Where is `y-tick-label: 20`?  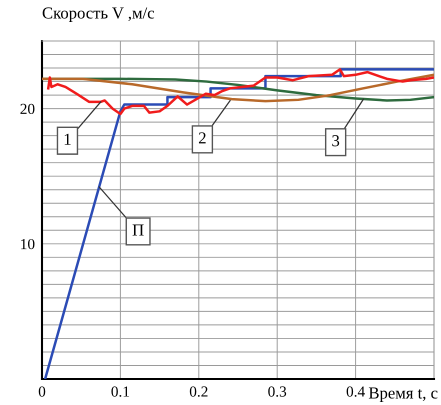 y-tick-label: 20 is located at coordinates (27, 109).